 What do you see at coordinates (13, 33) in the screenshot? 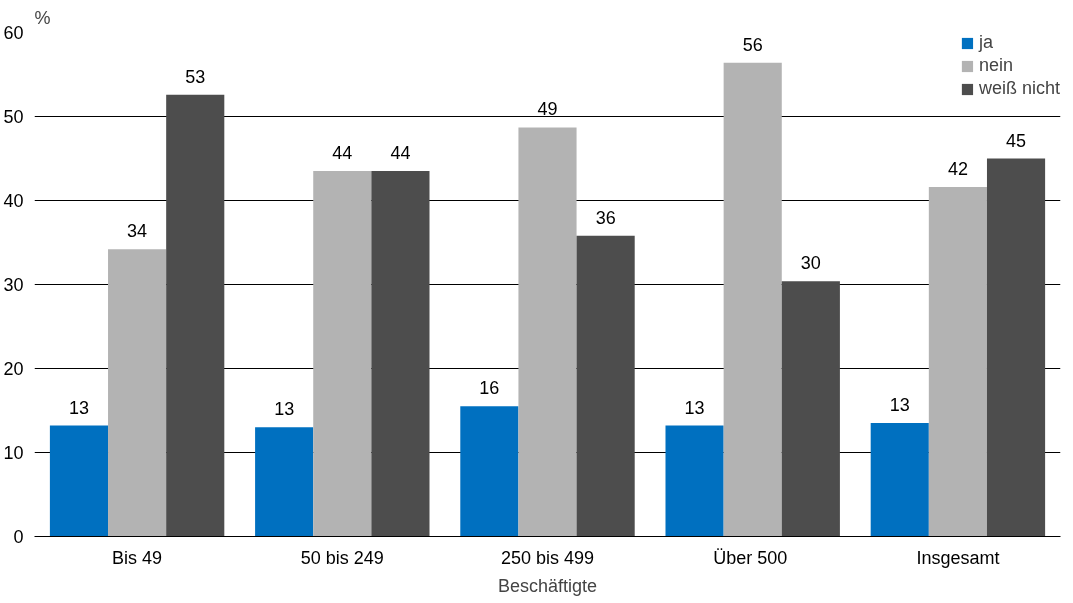
I see `y-tick-label: 60` at bounding box center [13, 33].